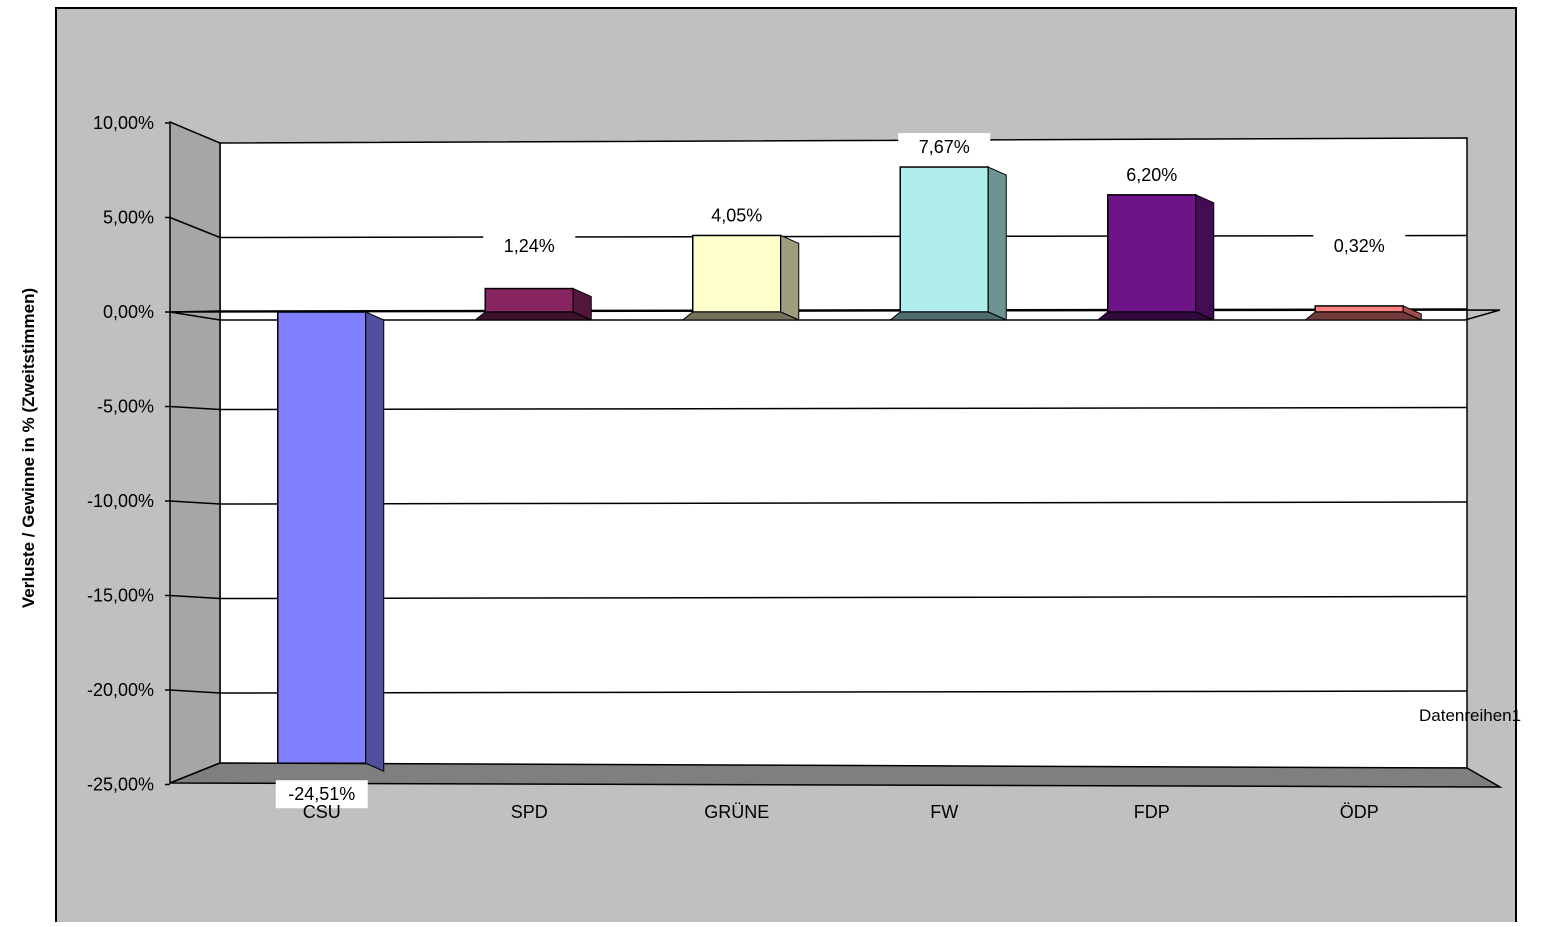 This screenshot has height=927, width=1548. What do you see at coordinates (120, 690) in the screenshot?
I see `y-tick-label: -20,00%` at bounding box center [120, 690].